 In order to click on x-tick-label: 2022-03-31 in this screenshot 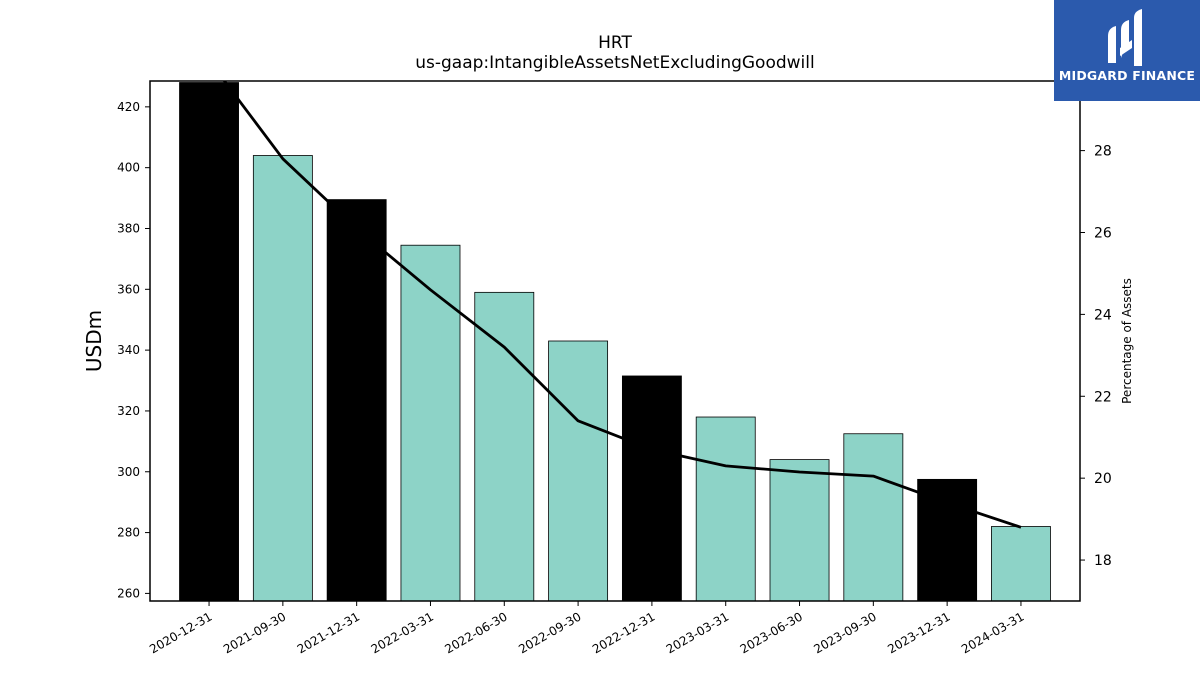, I will do `click(402, 632)`.